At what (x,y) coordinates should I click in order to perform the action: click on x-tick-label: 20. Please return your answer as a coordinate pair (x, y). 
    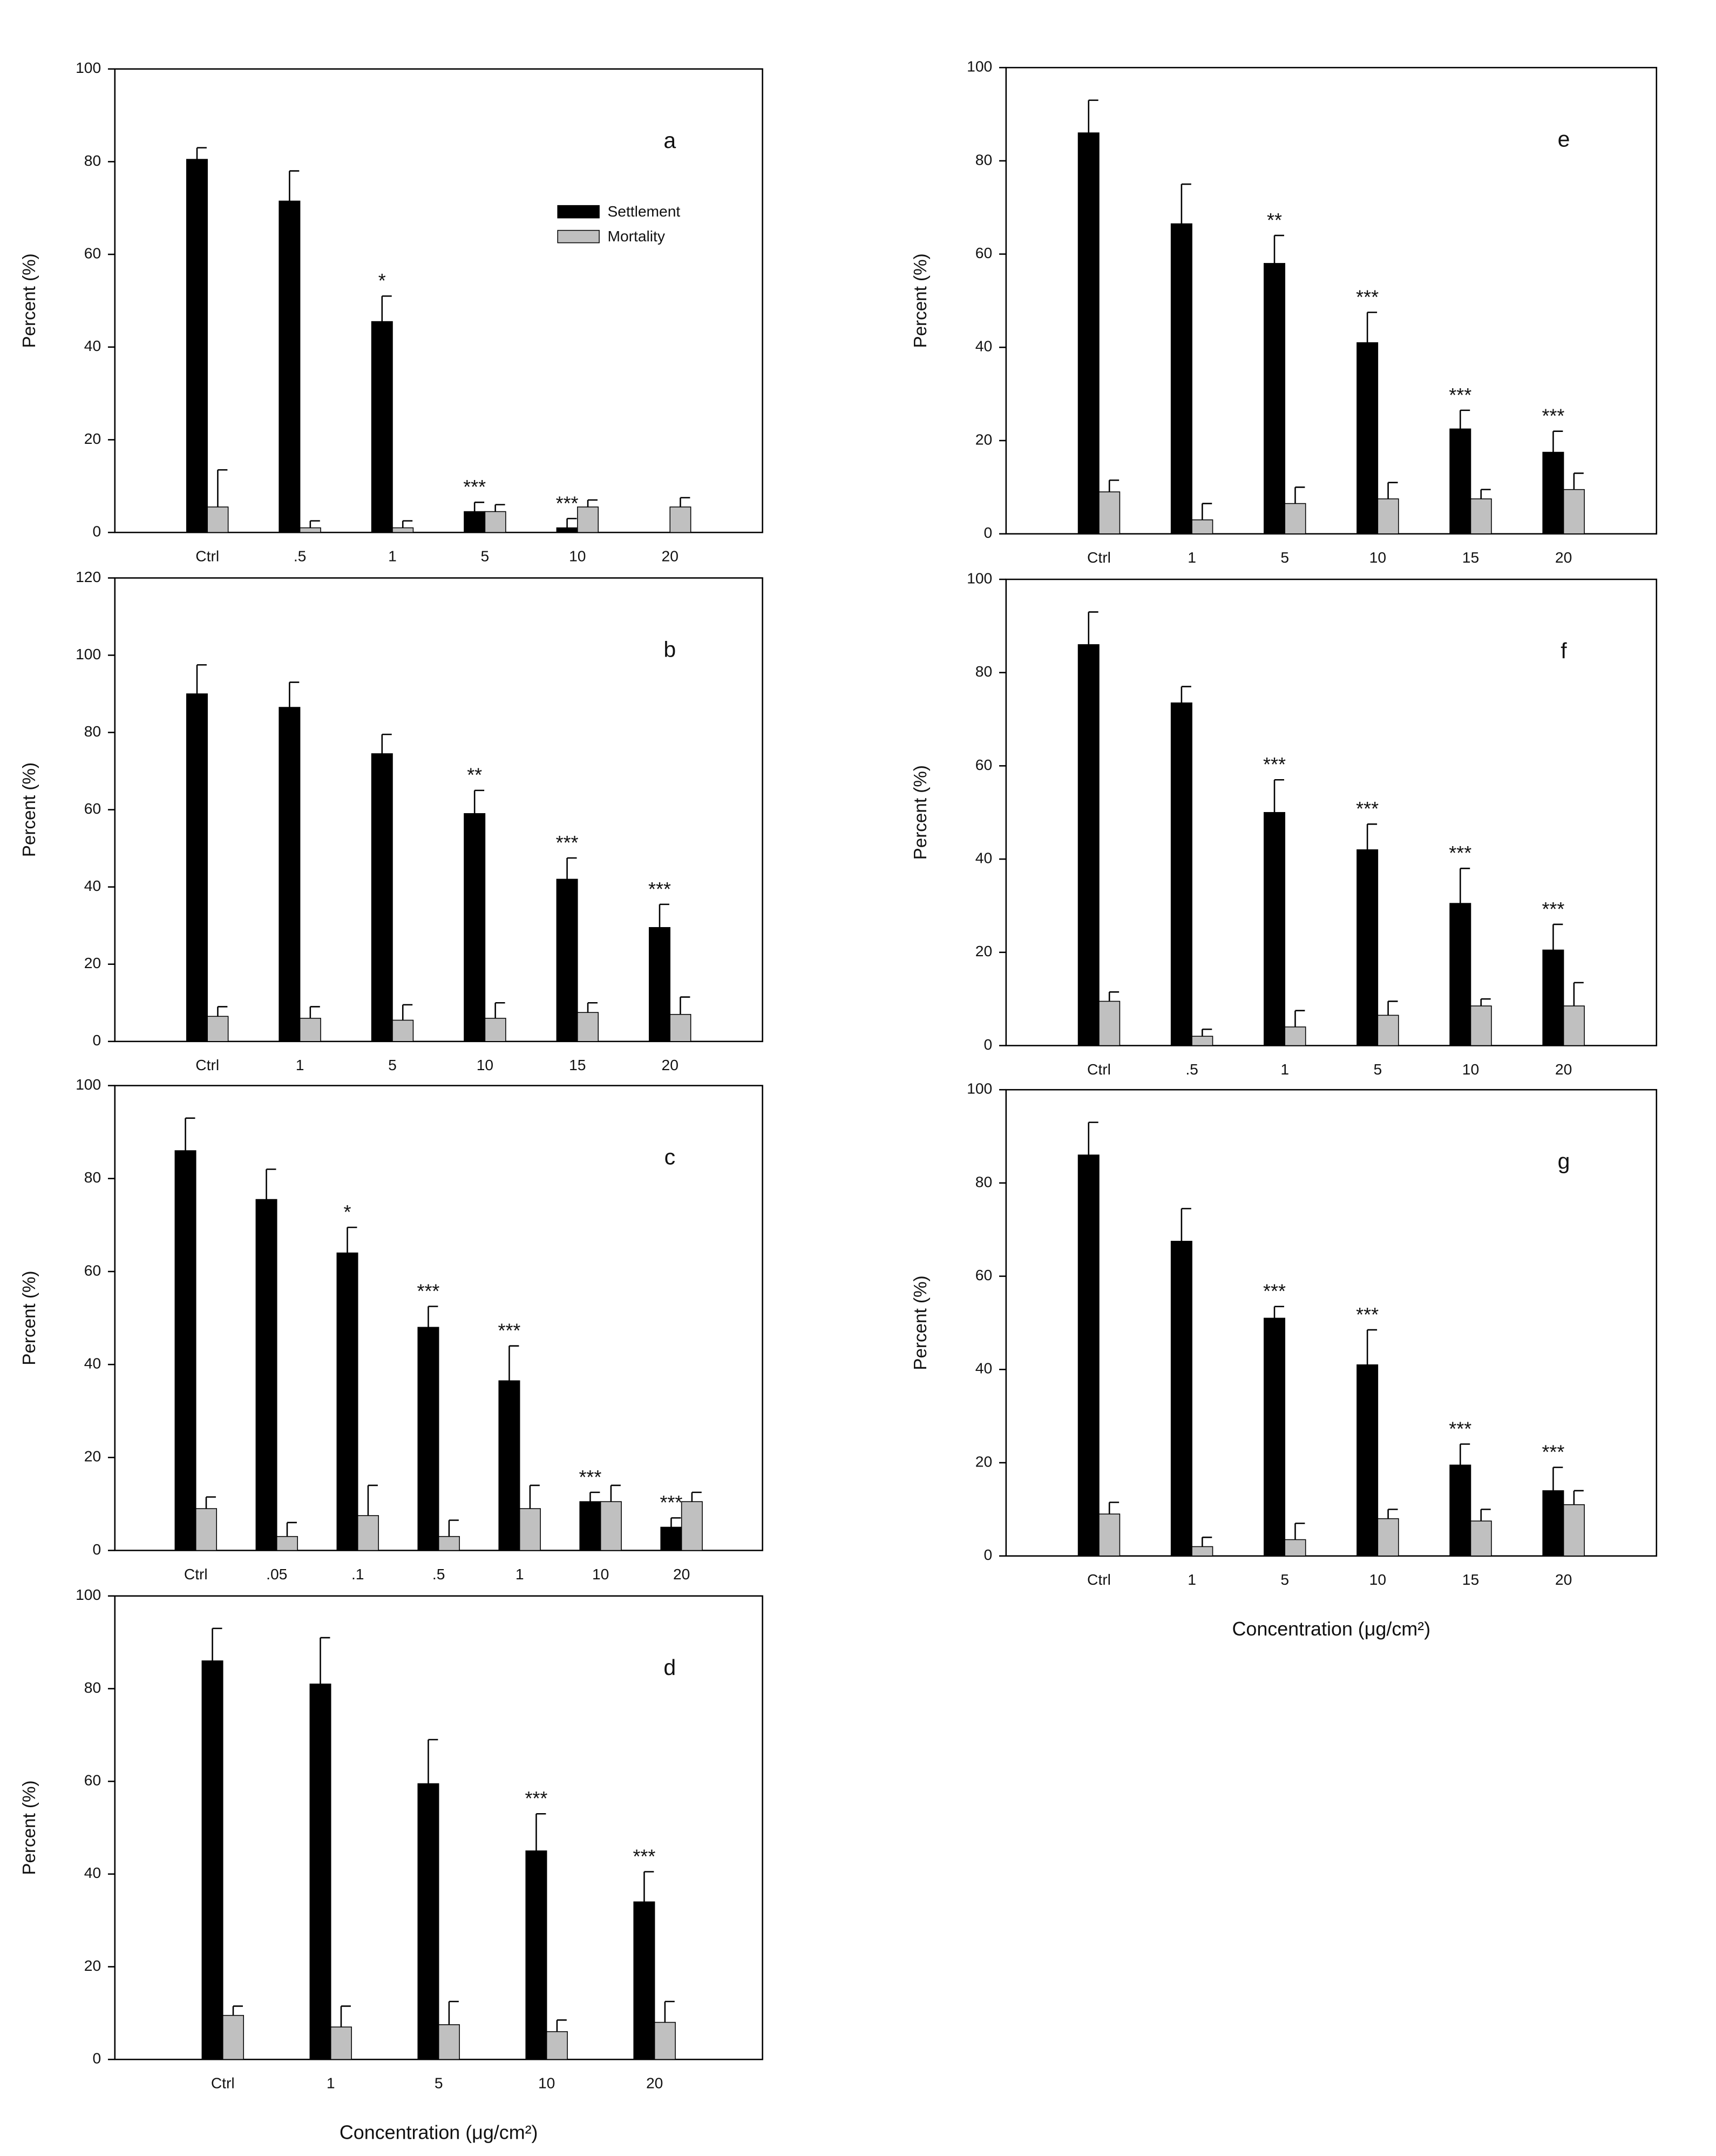
    Looking at the image, I should click on (1564, 557).